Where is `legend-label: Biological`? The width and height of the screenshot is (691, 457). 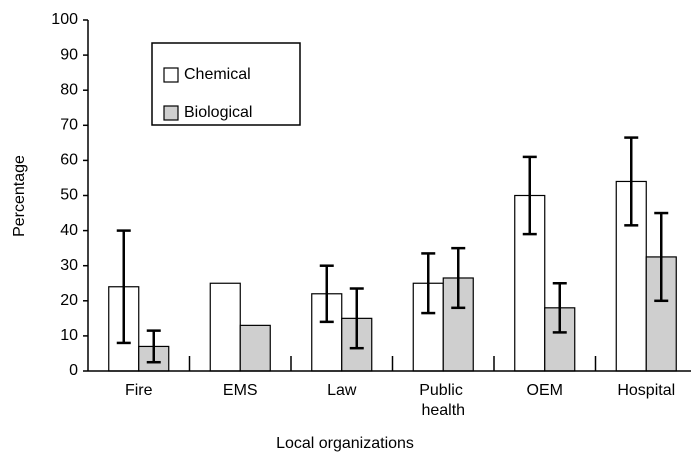 legend-label: Biological is located at coordinates (218, 112).